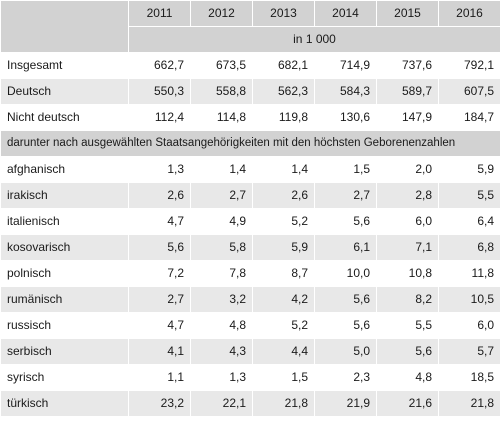  Describe the element at coordinates (221, 117) in the screenshot. I see `value-cell-2012: 114,8` at that location.